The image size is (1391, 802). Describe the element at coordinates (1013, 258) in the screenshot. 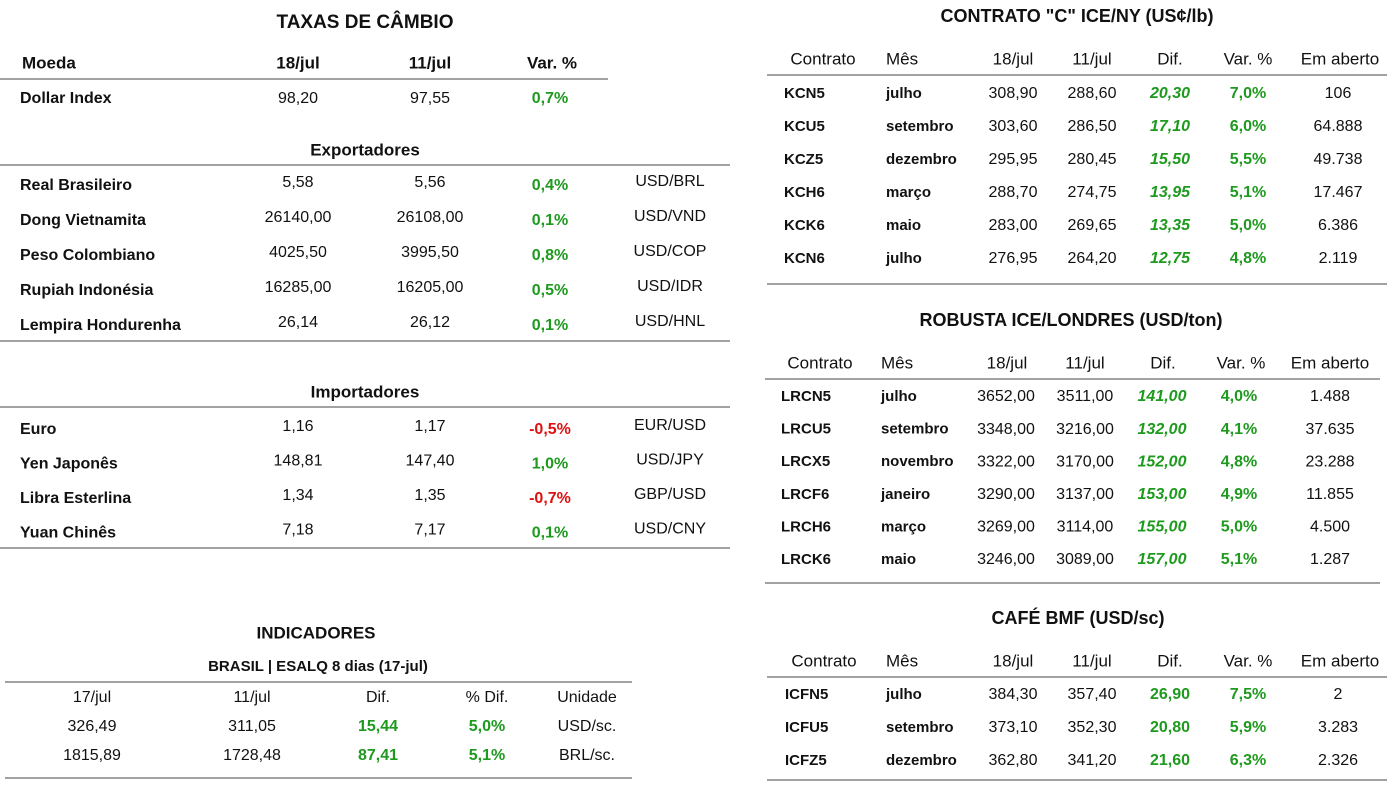

I see `cell: 276,95` at that location.